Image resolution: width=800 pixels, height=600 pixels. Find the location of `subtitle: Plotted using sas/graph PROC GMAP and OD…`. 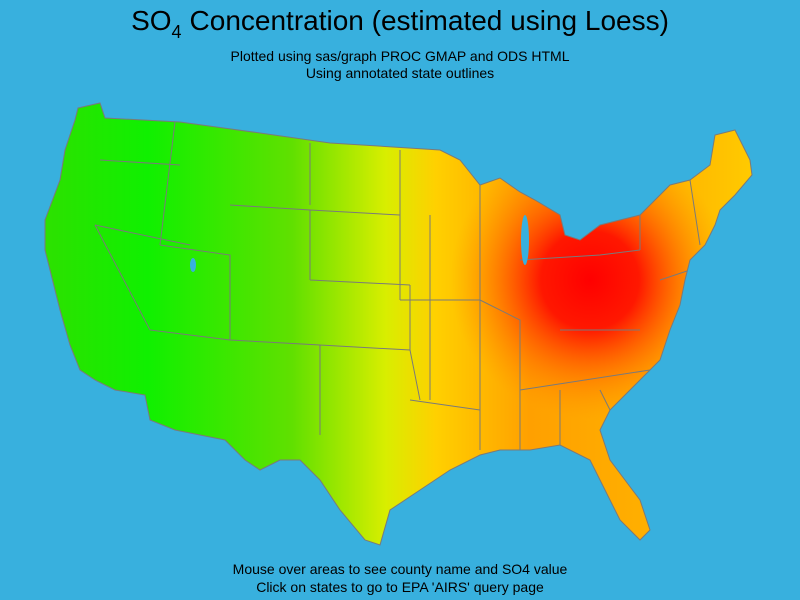

subtitle: Plotted using sas/graph PROC GMAP and OD… is located at coordinates (400, 56).